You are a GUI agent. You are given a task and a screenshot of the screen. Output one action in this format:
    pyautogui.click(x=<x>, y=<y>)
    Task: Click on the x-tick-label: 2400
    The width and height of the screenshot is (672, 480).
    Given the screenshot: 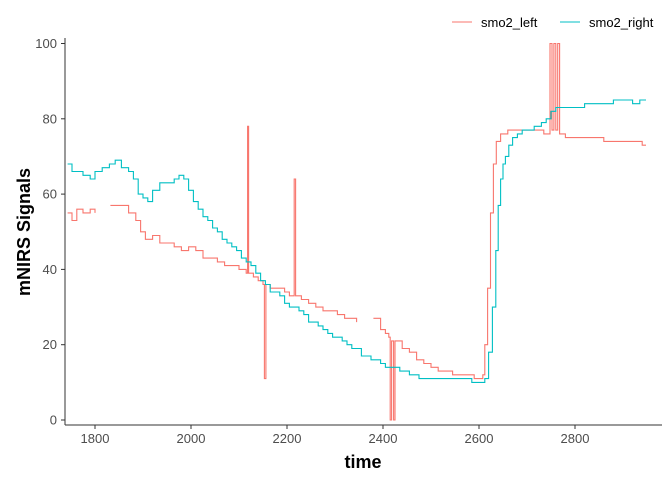 What is the action you would take?
    pyautogui.click(x=383, y=438)
    